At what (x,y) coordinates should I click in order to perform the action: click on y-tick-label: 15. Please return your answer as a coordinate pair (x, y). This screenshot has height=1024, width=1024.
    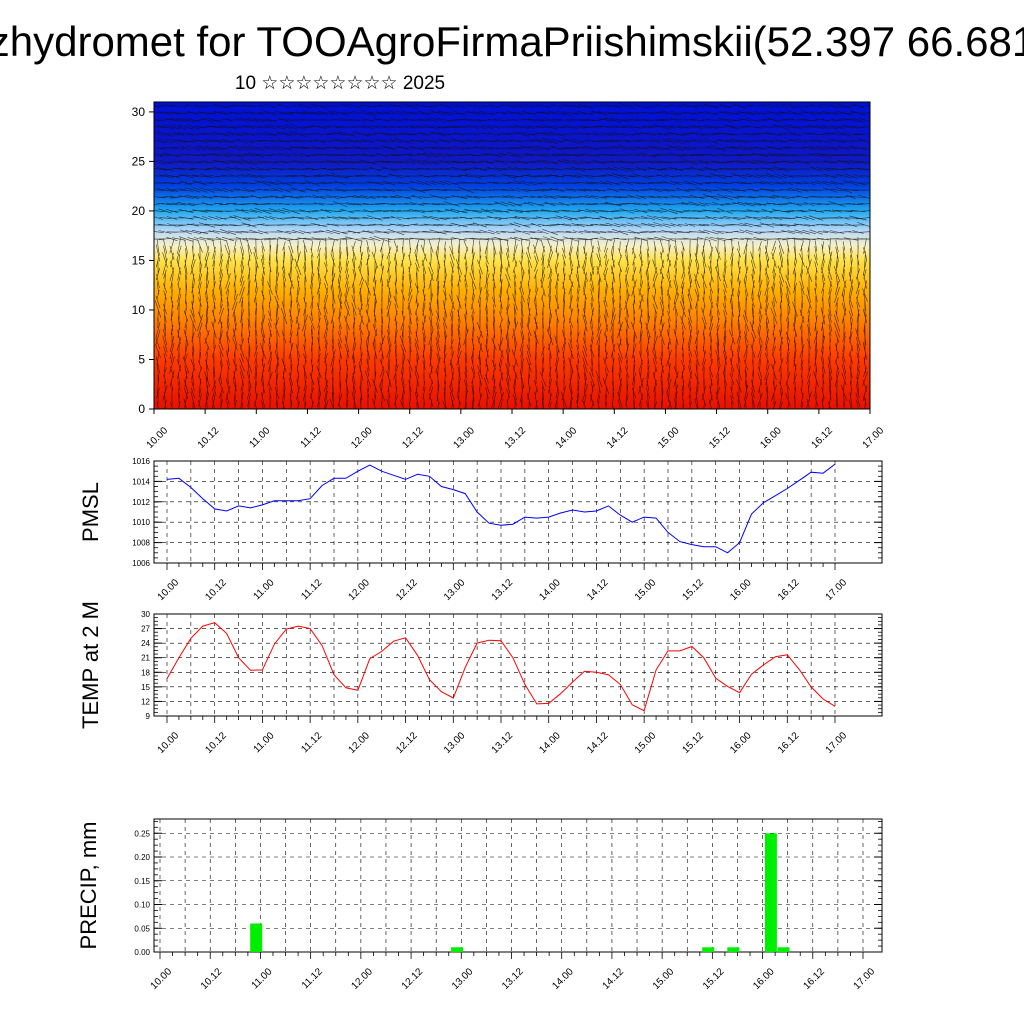
    Looking at the image, I should click on (145, 687).